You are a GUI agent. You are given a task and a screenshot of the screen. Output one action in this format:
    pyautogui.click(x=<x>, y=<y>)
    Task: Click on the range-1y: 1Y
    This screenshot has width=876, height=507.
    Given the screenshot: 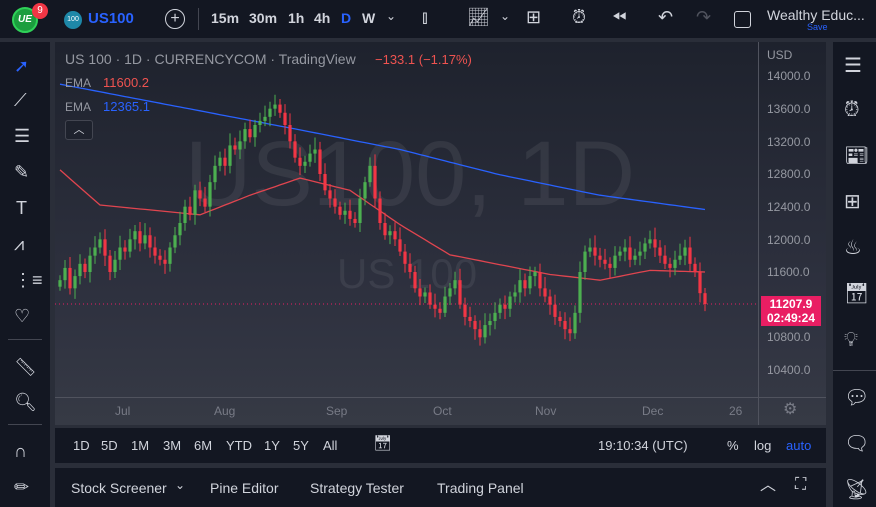 What is the action you would take?
    pyautogui.click(x=272, y=445)
    